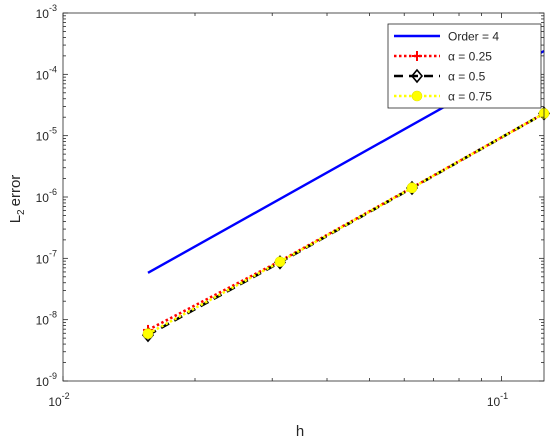  I want to click on y-tick-label: 10⁻⁷, so click(46, 257).